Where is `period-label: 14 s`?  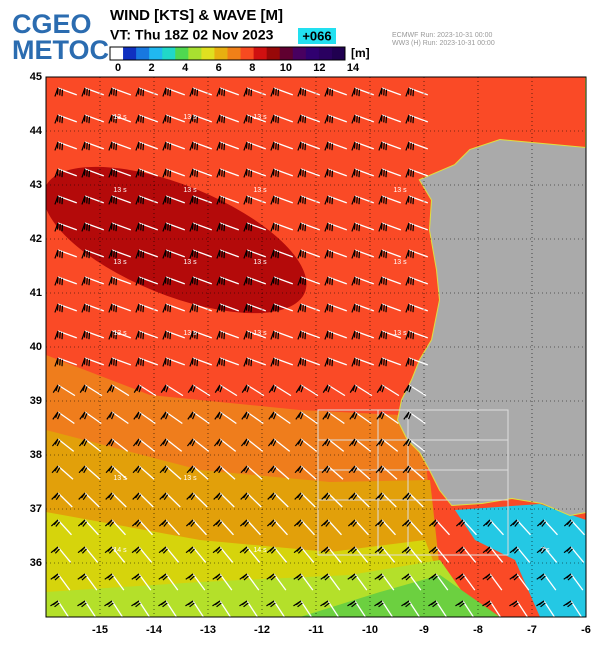
period-label: 14 s is located at coordinates (260, 550).